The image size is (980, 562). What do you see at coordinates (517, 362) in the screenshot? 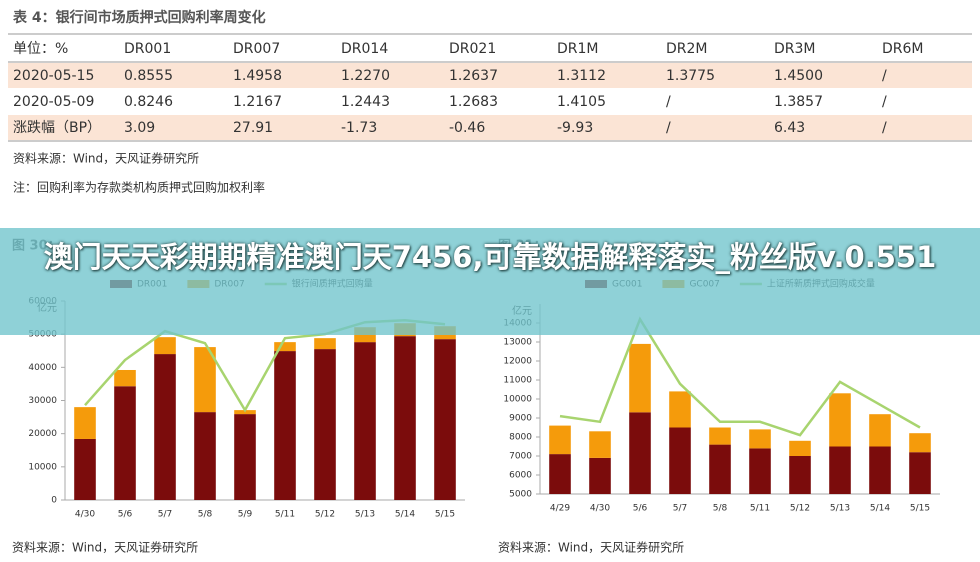
I see `y-tick-label: 12000` at bounding box center [517, 362].